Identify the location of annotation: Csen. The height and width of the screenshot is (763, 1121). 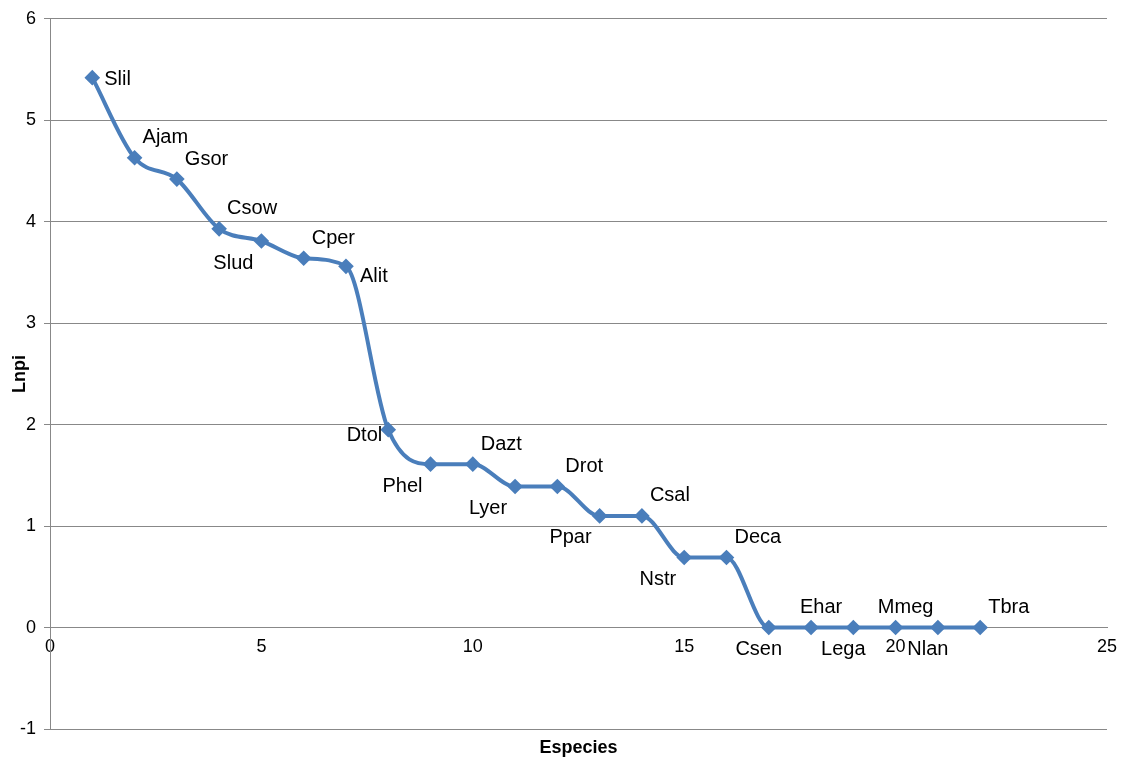
(759, 648).